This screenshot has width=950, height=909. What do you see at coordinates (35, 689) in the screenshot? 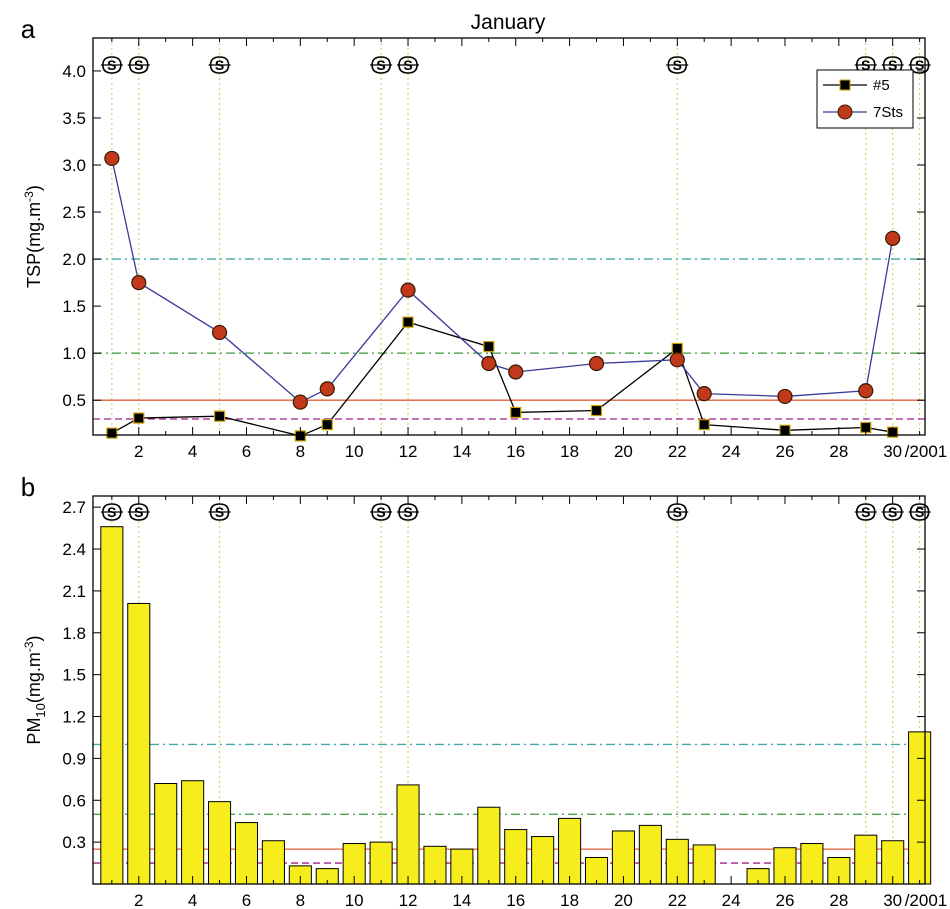
I see `y-axis-label: PM10(mg.m-3)` at bounding box center [35, 689].